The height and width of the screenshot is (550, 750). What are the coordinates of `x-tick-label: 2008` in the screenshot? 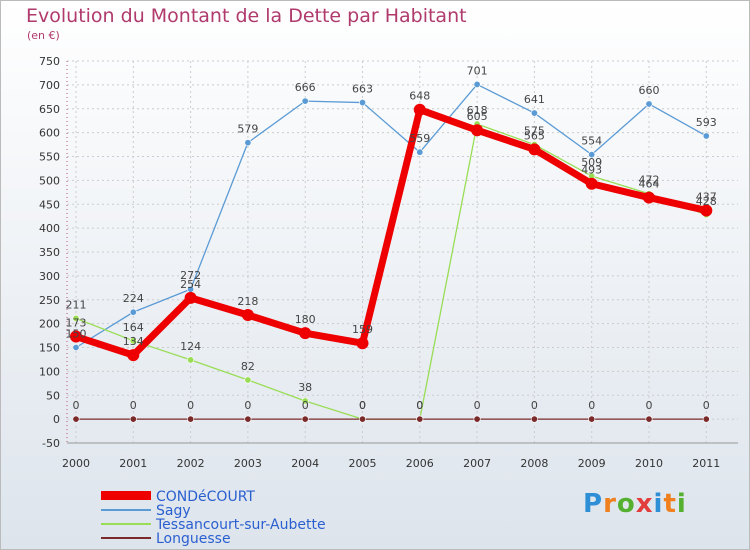 It's located at (534, 463).